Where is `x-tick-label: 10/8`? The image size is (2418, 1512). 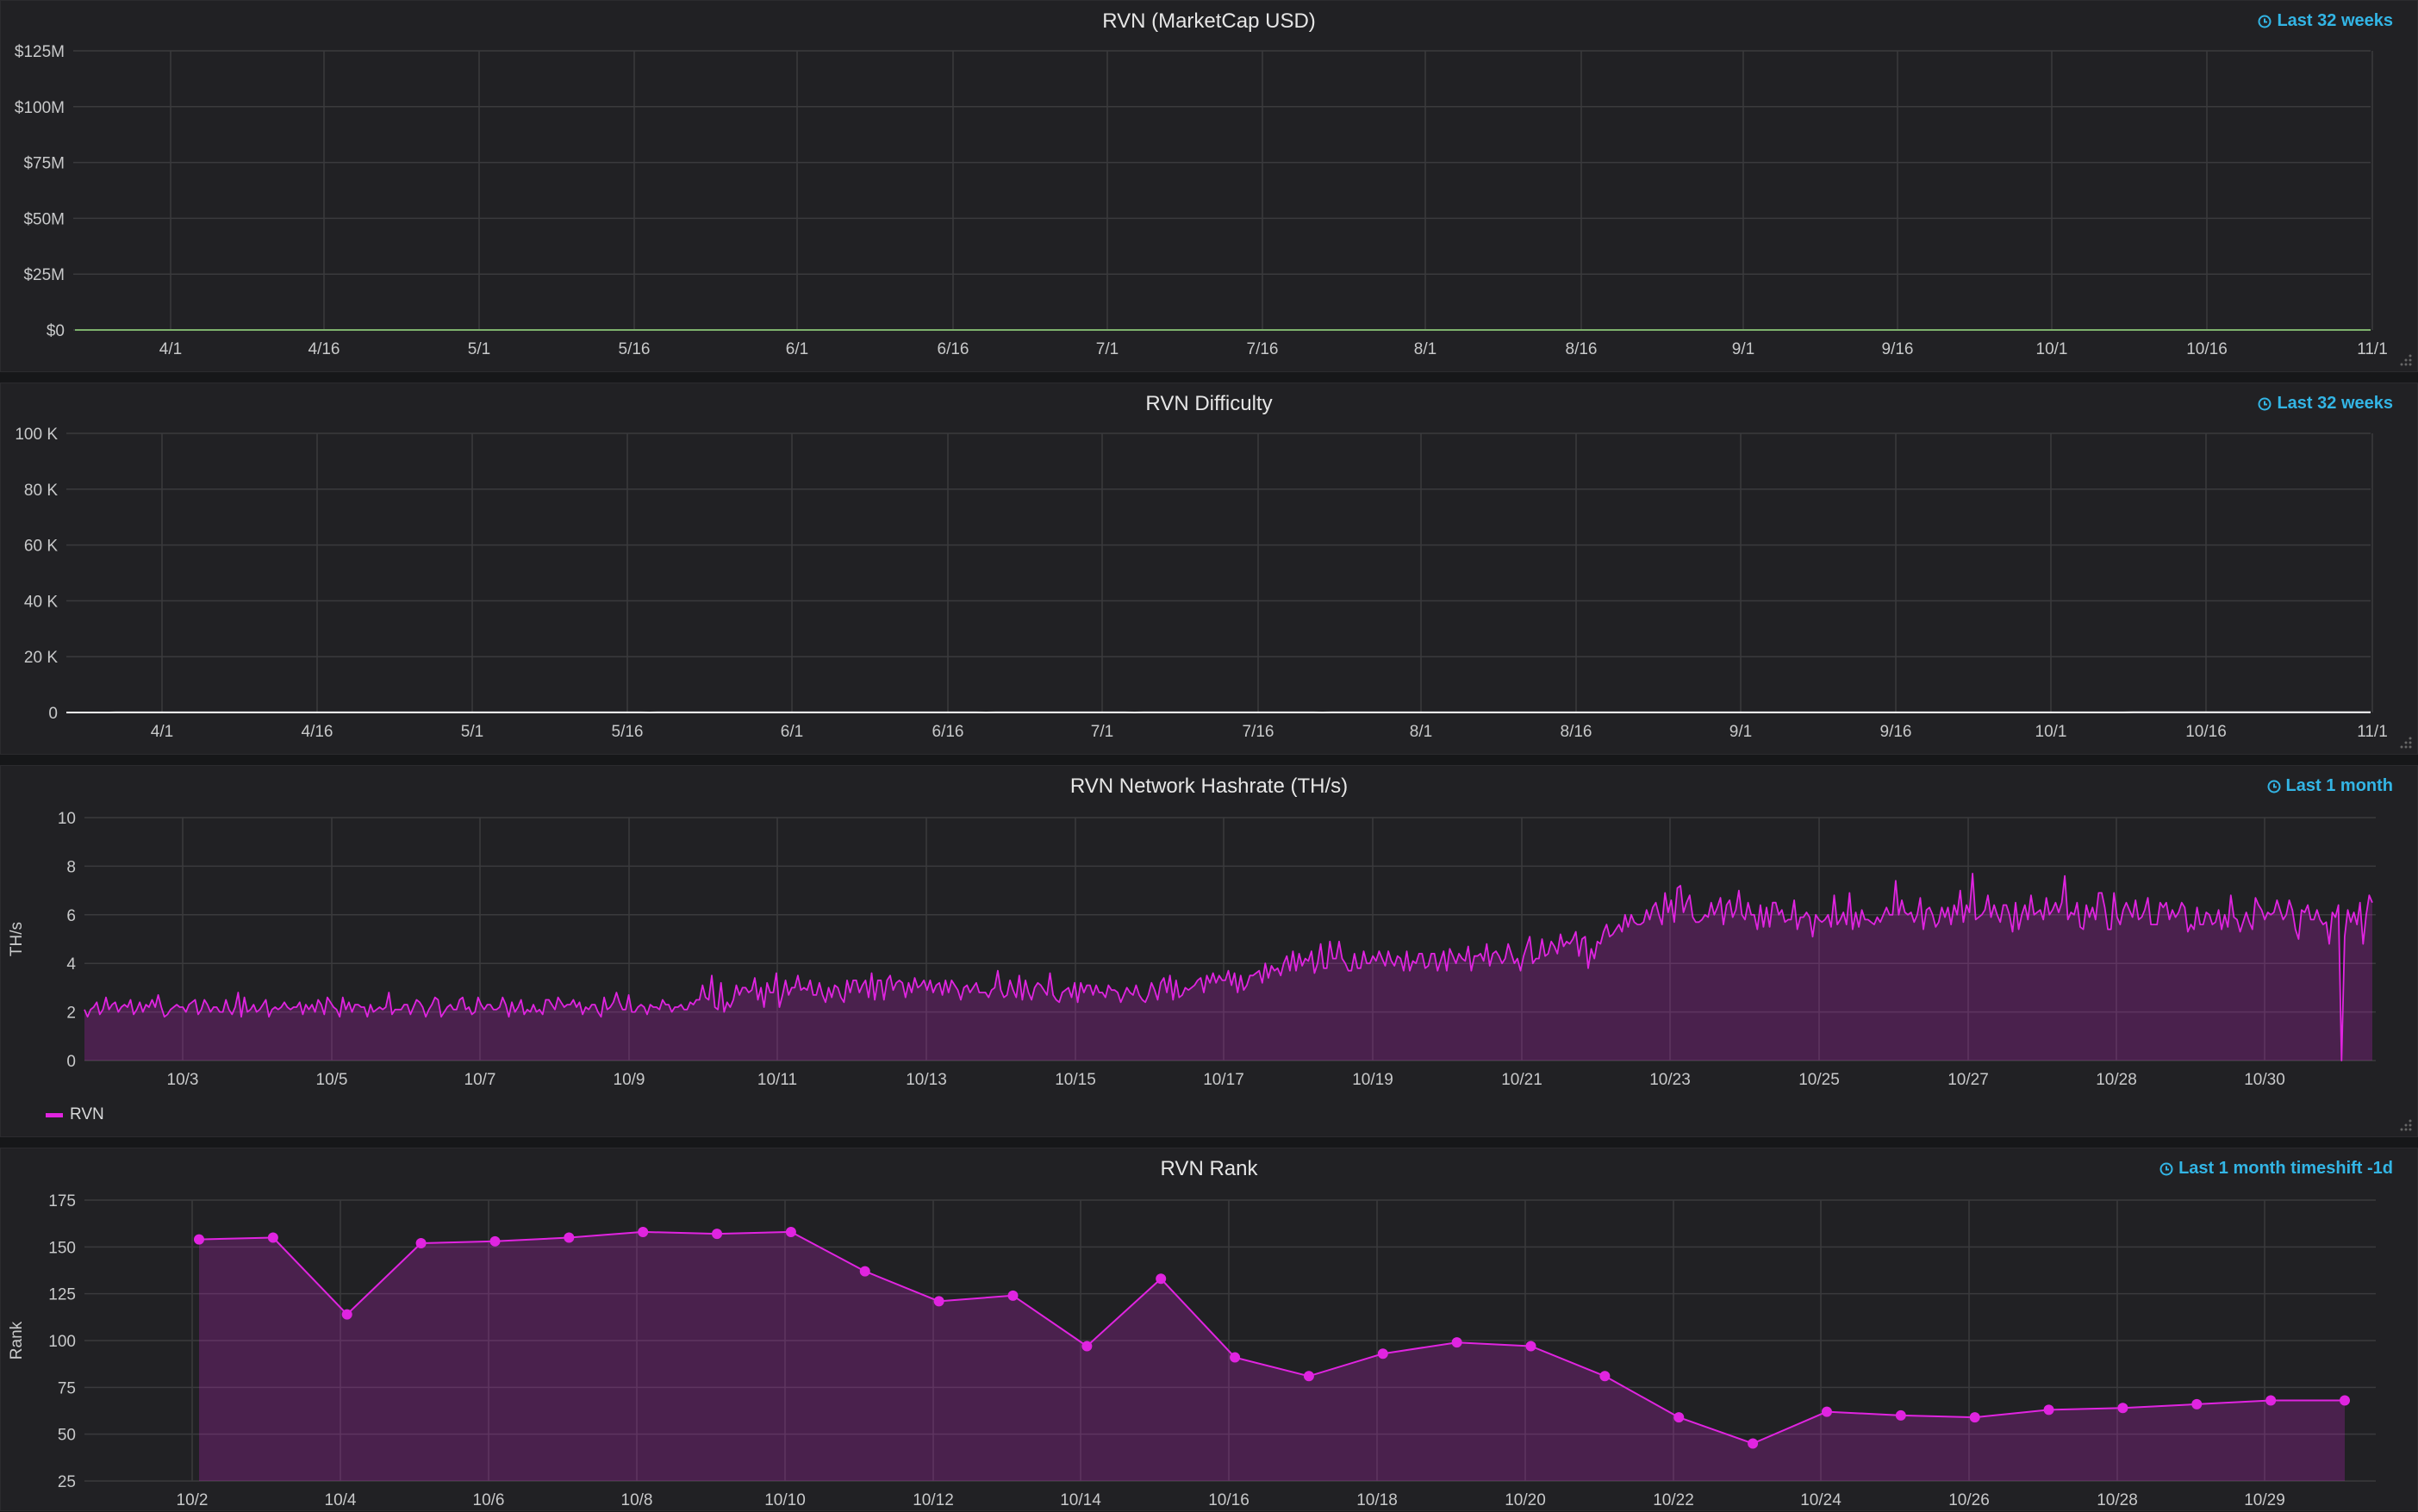 x-tick-label: 10/8 is located at coordinates (637, 1500).